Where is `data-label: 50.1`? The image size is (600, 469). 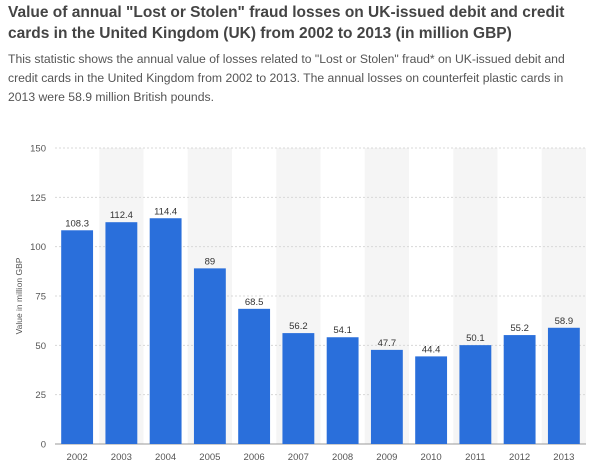 data-label: 50.1 is located at coordinates (475, 338).